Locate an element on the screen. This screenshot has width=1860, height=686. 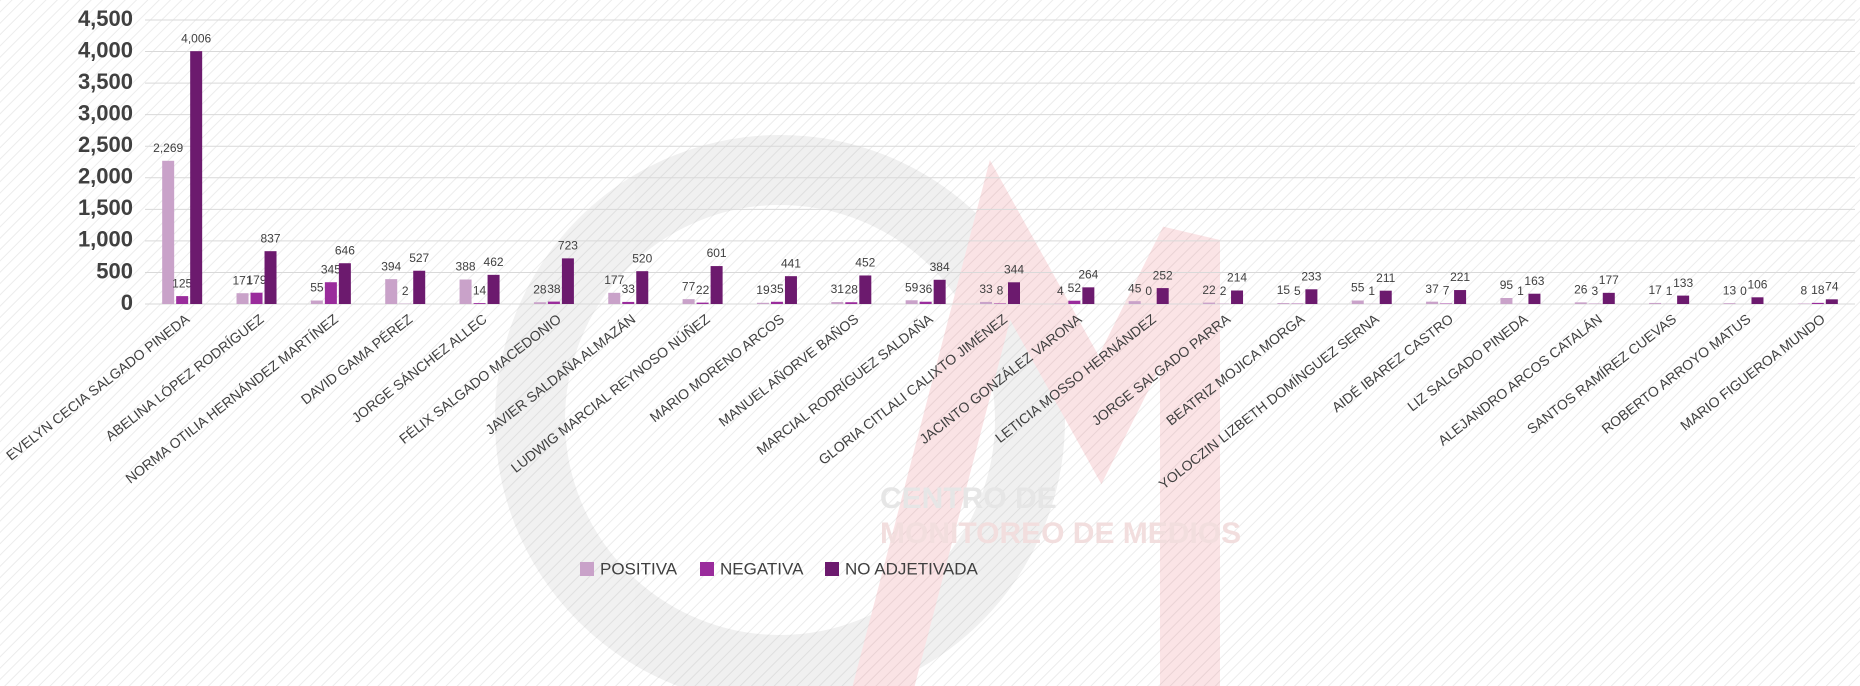
data-label: 3 is located at coordinates (1594, 291).